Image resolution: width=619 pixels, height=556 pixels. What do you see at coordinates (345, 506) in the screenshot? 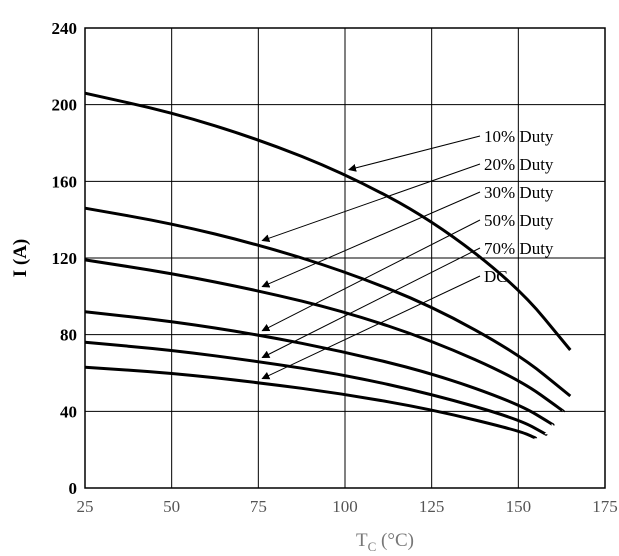
I see `x-tick-label-3: 100` at bounding box center [345, 506].